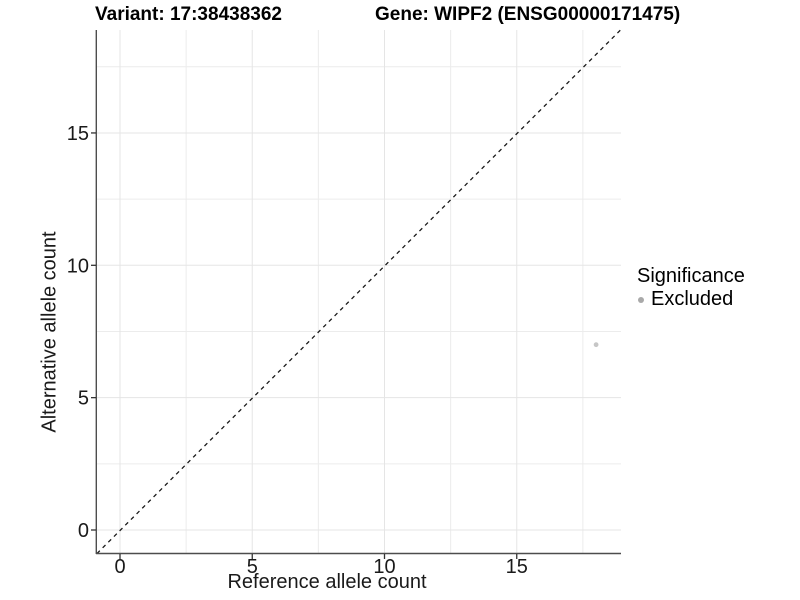 The image size is (800, 600). I want to click on legend-item-label: Excluded, so click(692, 299).